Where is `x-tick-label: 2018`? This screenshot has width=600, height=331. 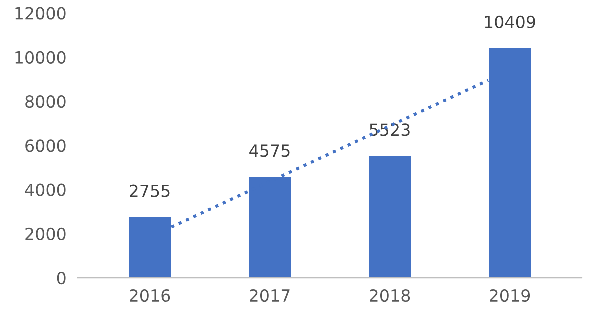
x-tick-label: 2018 is located at coordinates (390, 295).